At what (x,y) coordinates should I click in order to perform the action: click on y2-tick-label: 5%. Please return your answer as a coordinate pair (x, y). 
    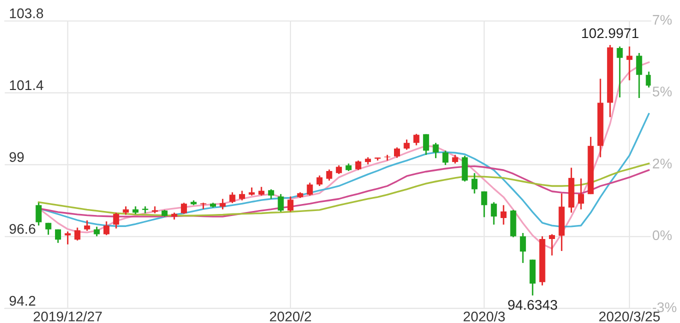
    Looking at the image, I should click on (662, 91).